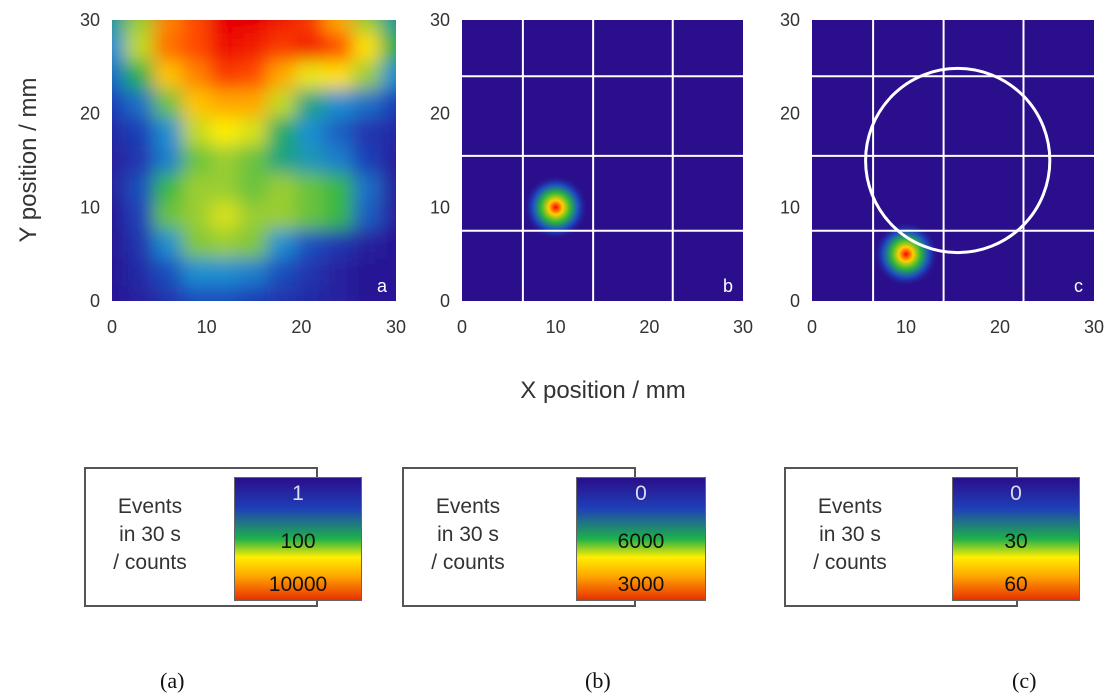  I want to click on x-tick-label: 20, so click(649, 327).